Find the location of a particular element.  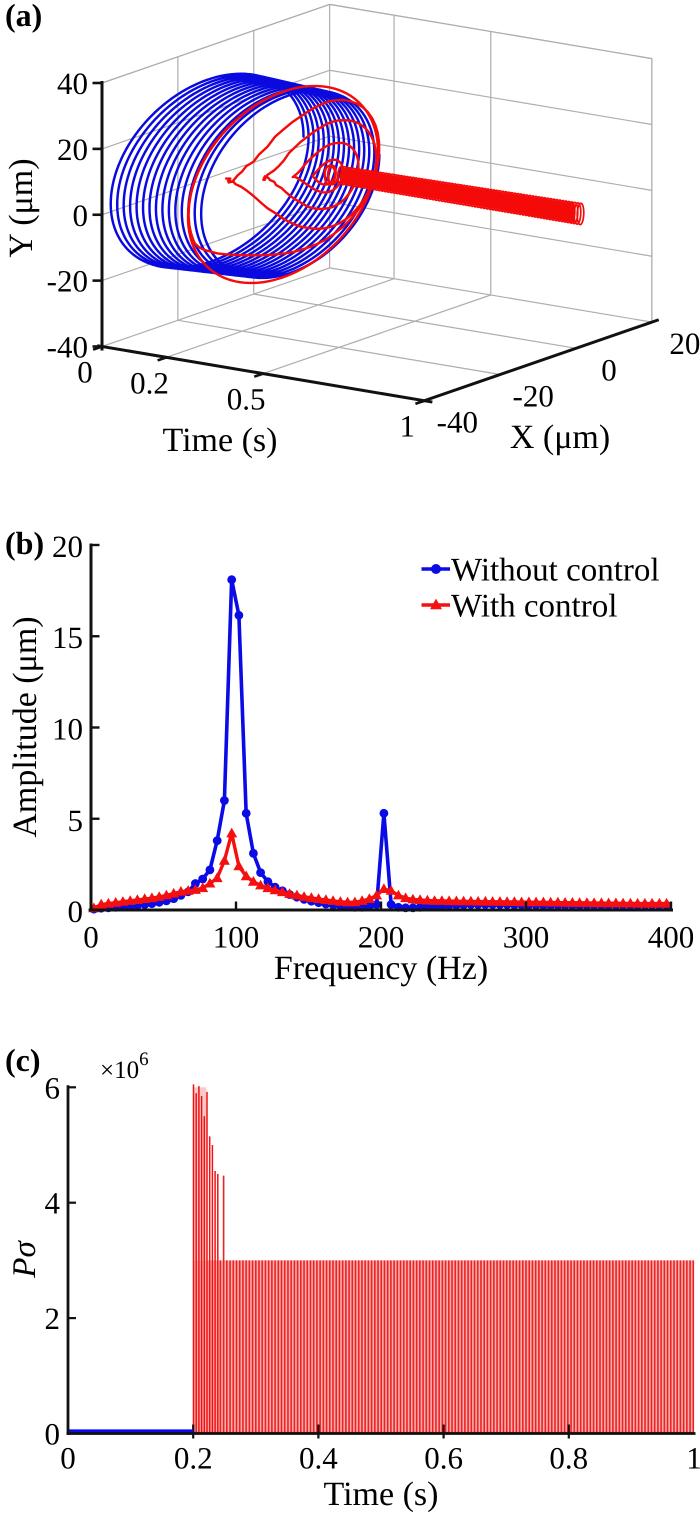

svg-text: 15 is located at coordinates (67, 637).